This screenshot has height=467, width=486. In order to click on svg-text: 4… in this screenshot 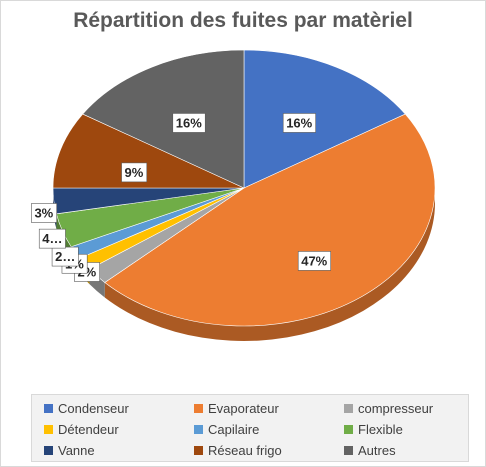, I will do `click(52, 238)`.